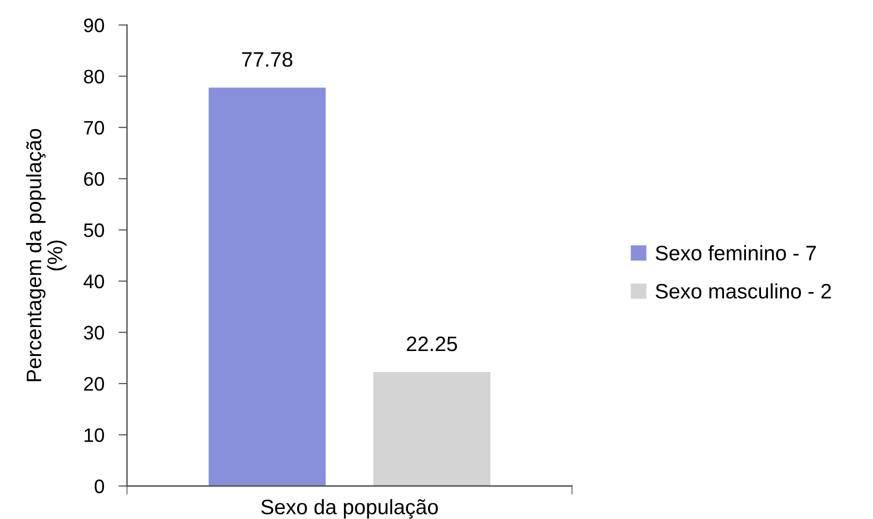 The width and height of the screenshot is (873, 519). What do you see at coordinates (94, 179) in the screenshot?
I see `y-tick-label: 60` at bounding box center [94, 179].